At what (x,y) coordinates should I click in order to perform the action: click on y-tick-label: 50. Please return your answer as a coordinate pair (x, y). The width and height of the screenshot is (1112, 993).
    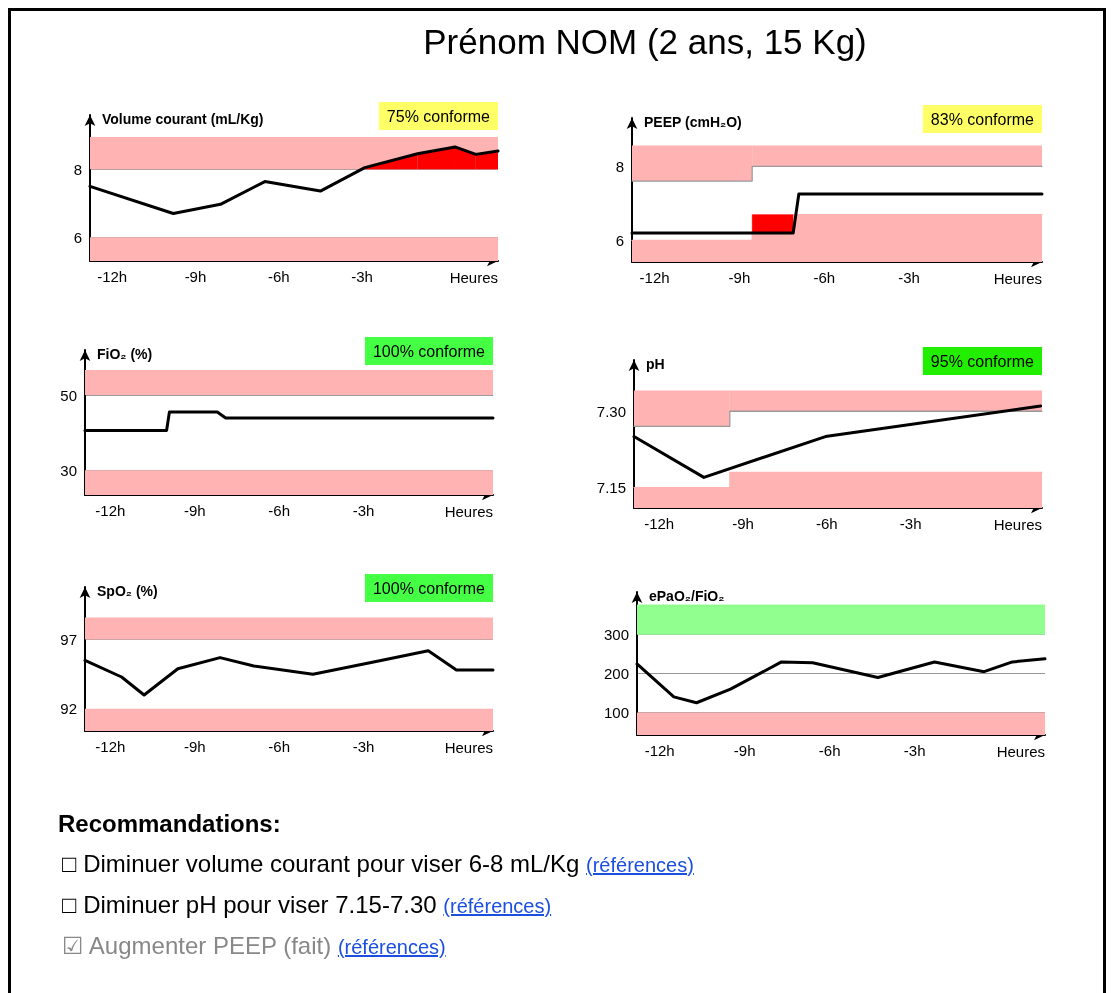
    Looking at the image, I should click on (68, 395).